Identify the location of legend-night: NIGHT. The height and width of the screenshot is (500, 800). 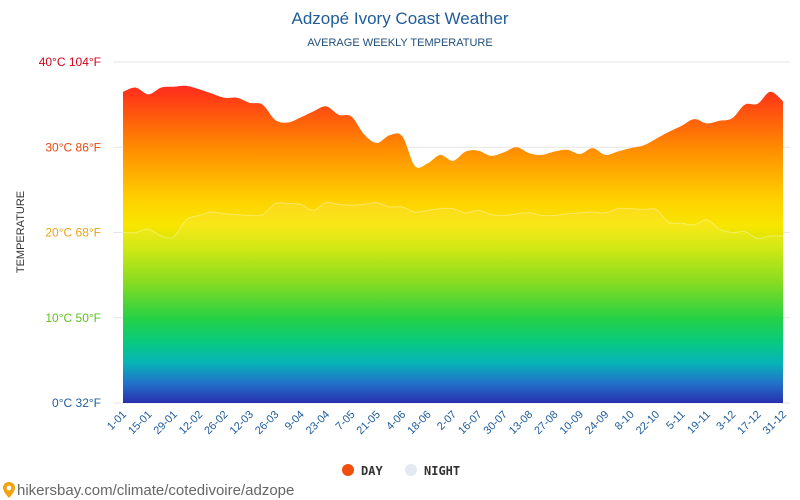
(432, 471).